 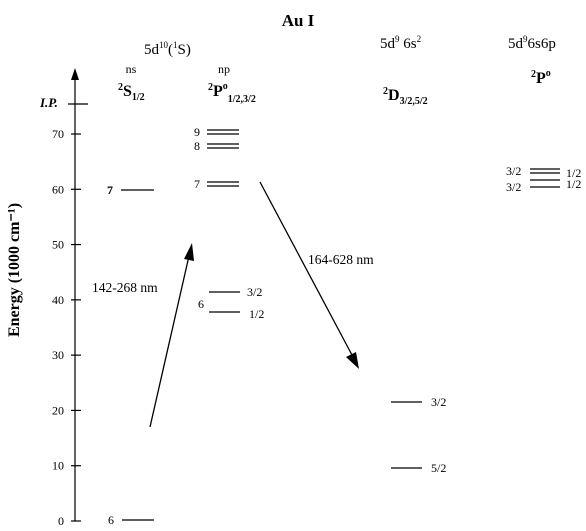 What do you see at coordinates (224, 69) in the screenshot?
I see `np-series-label: np` at bounding box center [224, 69].